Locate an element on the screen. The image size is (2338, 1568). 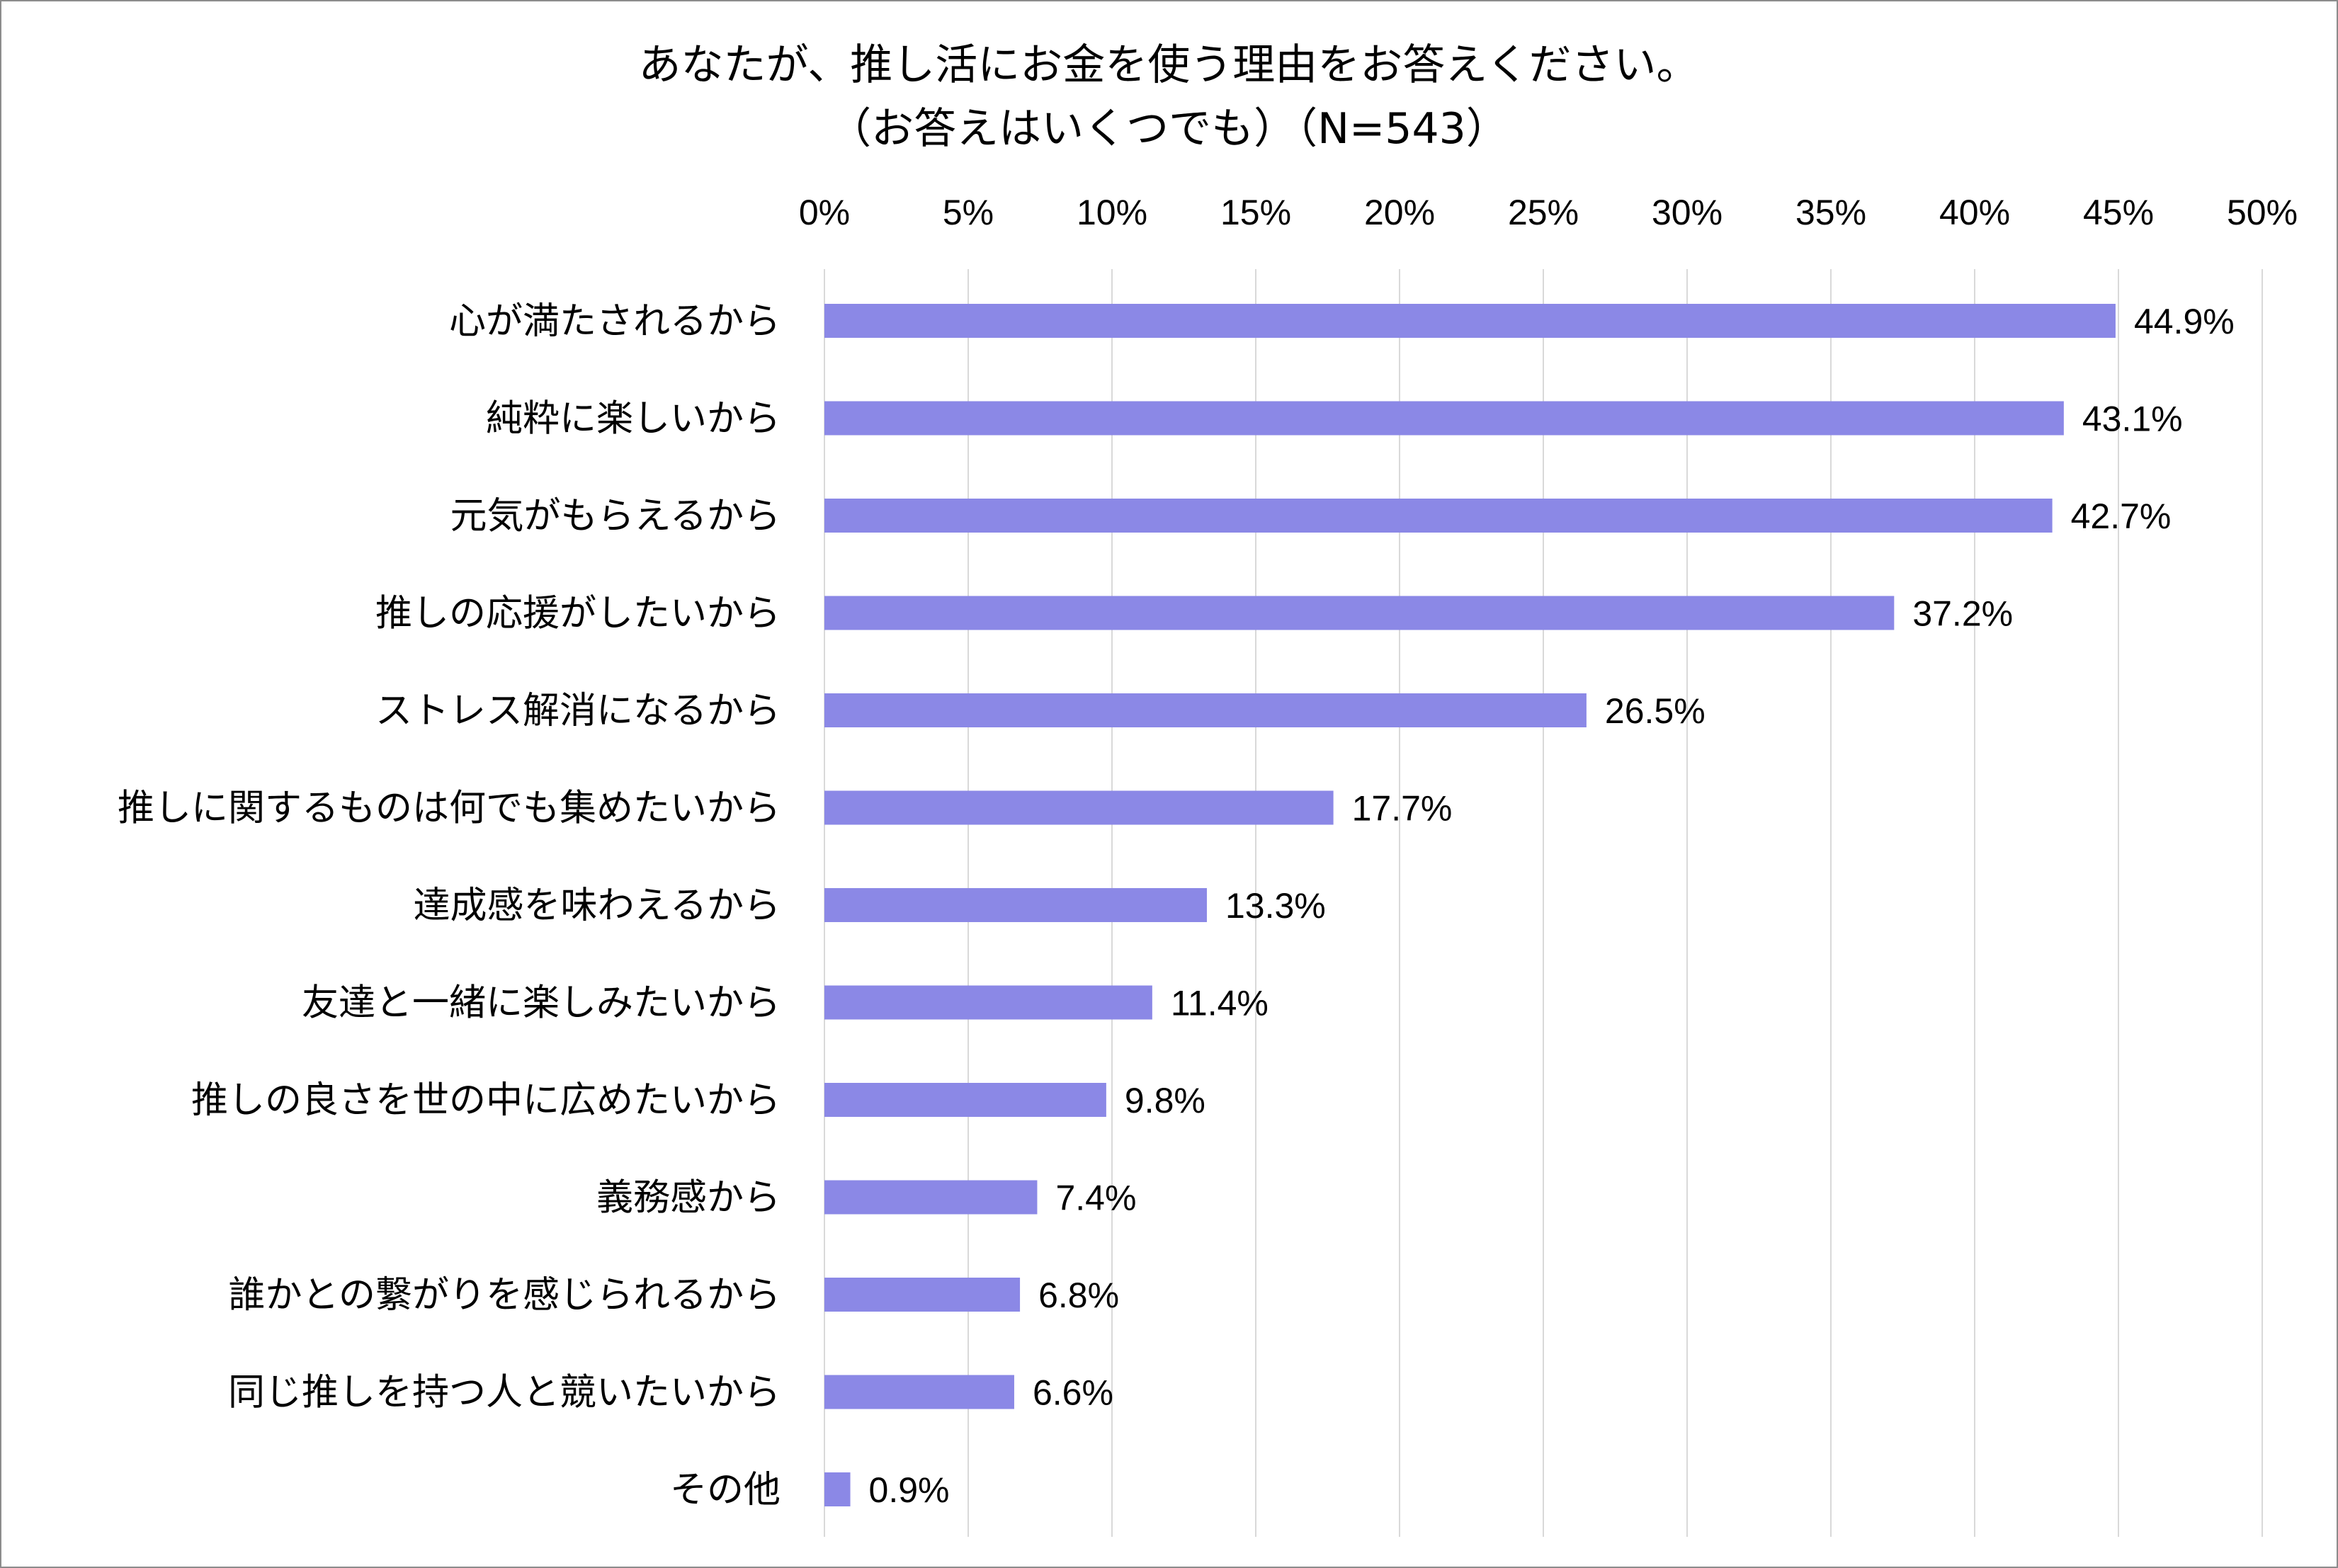
bar-value-label: 9.8% is located at coordinates (1165, 1100).